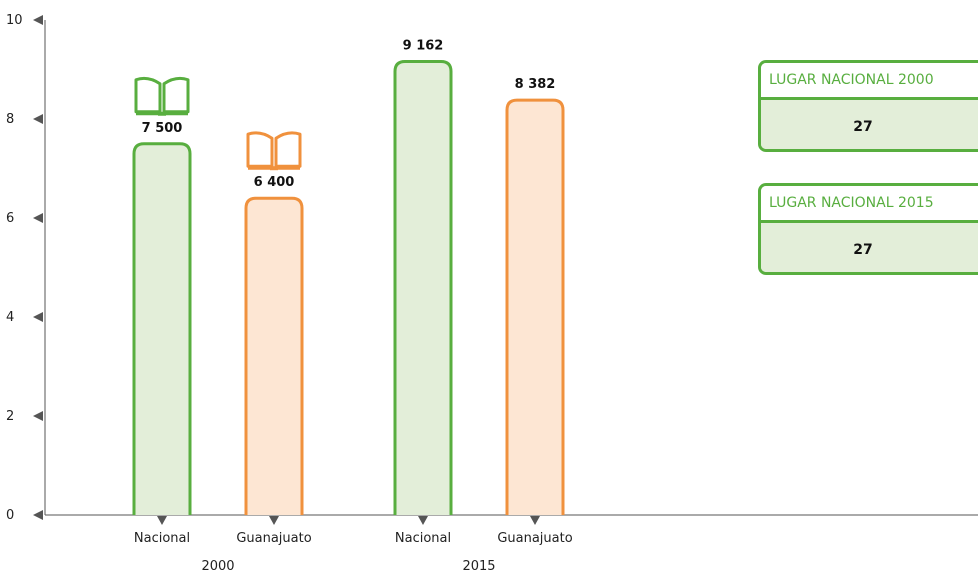 Image resolution: width=978 pixels, height=570 pixels. I want to click on y-tick-label: 8, so click(10, 119).